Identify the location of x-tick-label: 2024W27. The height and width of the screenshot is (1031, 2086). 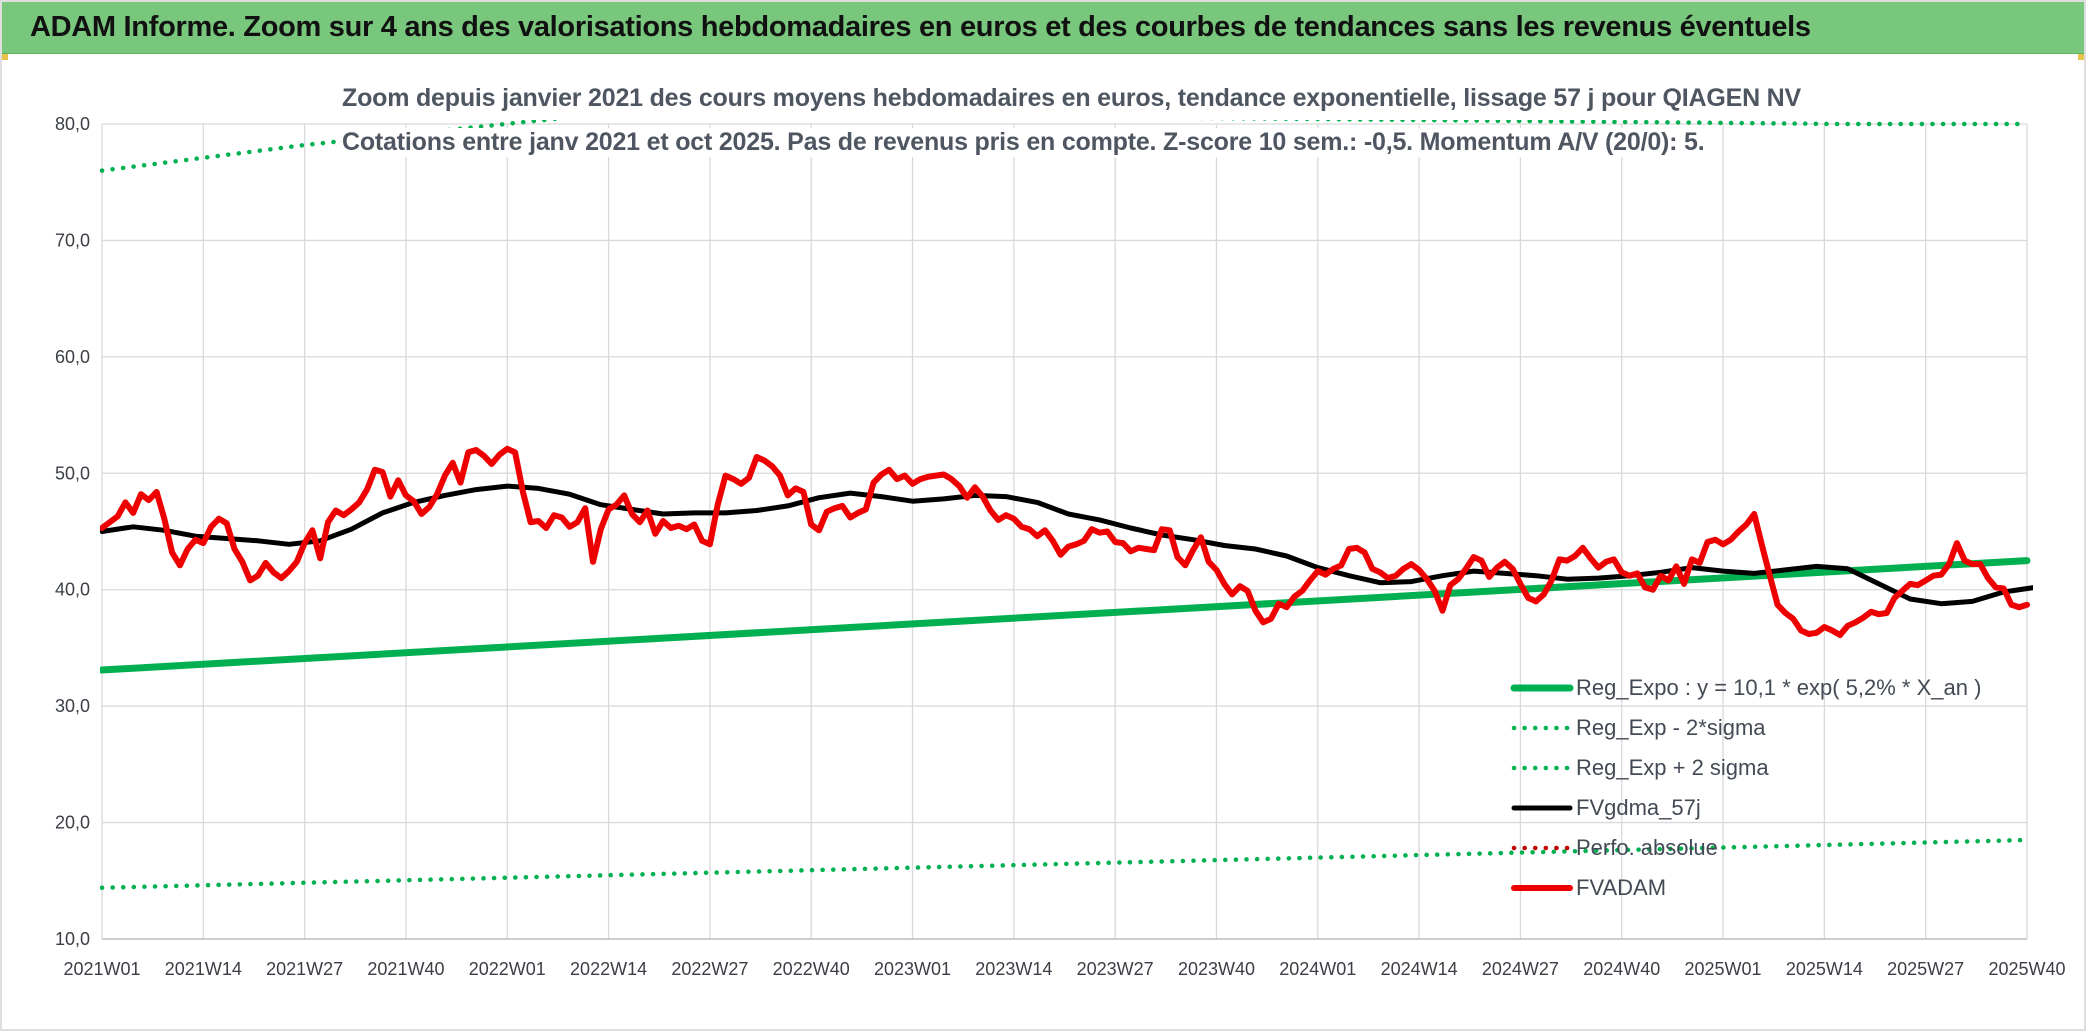
(1520, 969).